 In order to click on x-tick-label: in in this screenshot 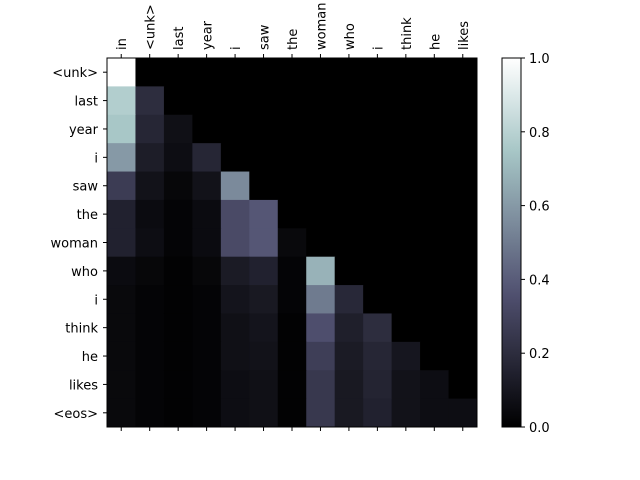, I will do `click(122, 44)`.